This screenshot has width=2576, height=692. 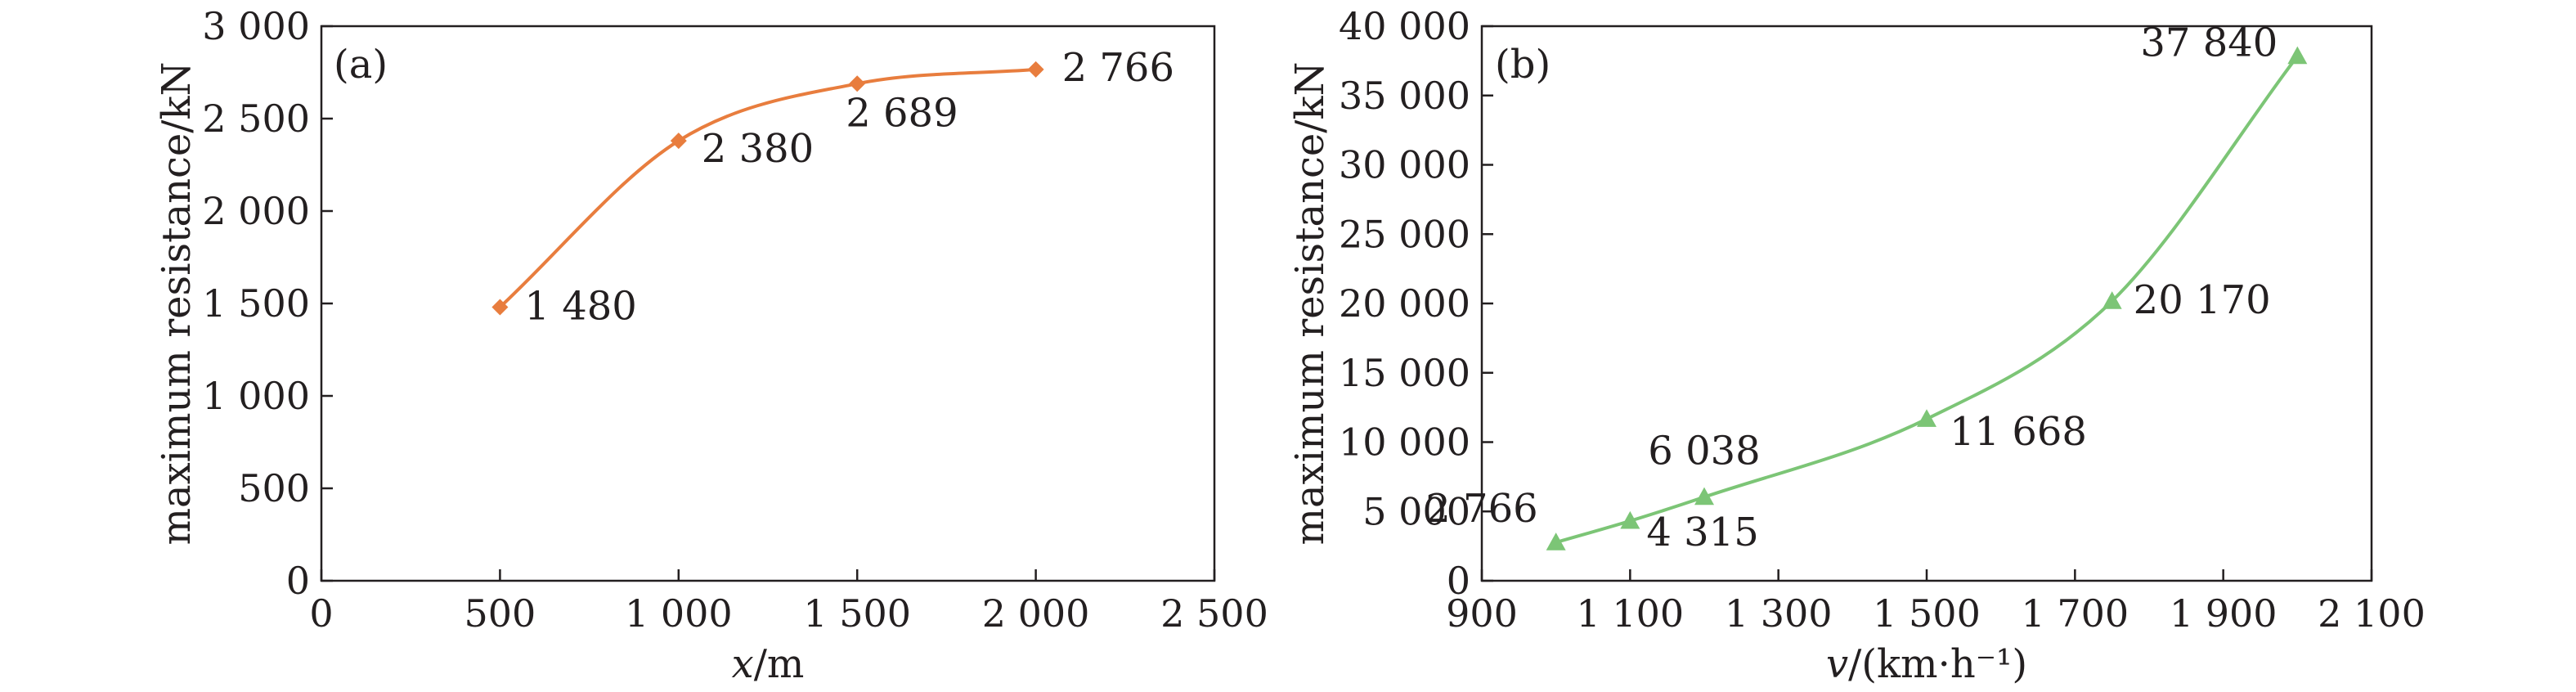 I want to click on x-tick-label: 1 900, so click(x=2224, y=613).